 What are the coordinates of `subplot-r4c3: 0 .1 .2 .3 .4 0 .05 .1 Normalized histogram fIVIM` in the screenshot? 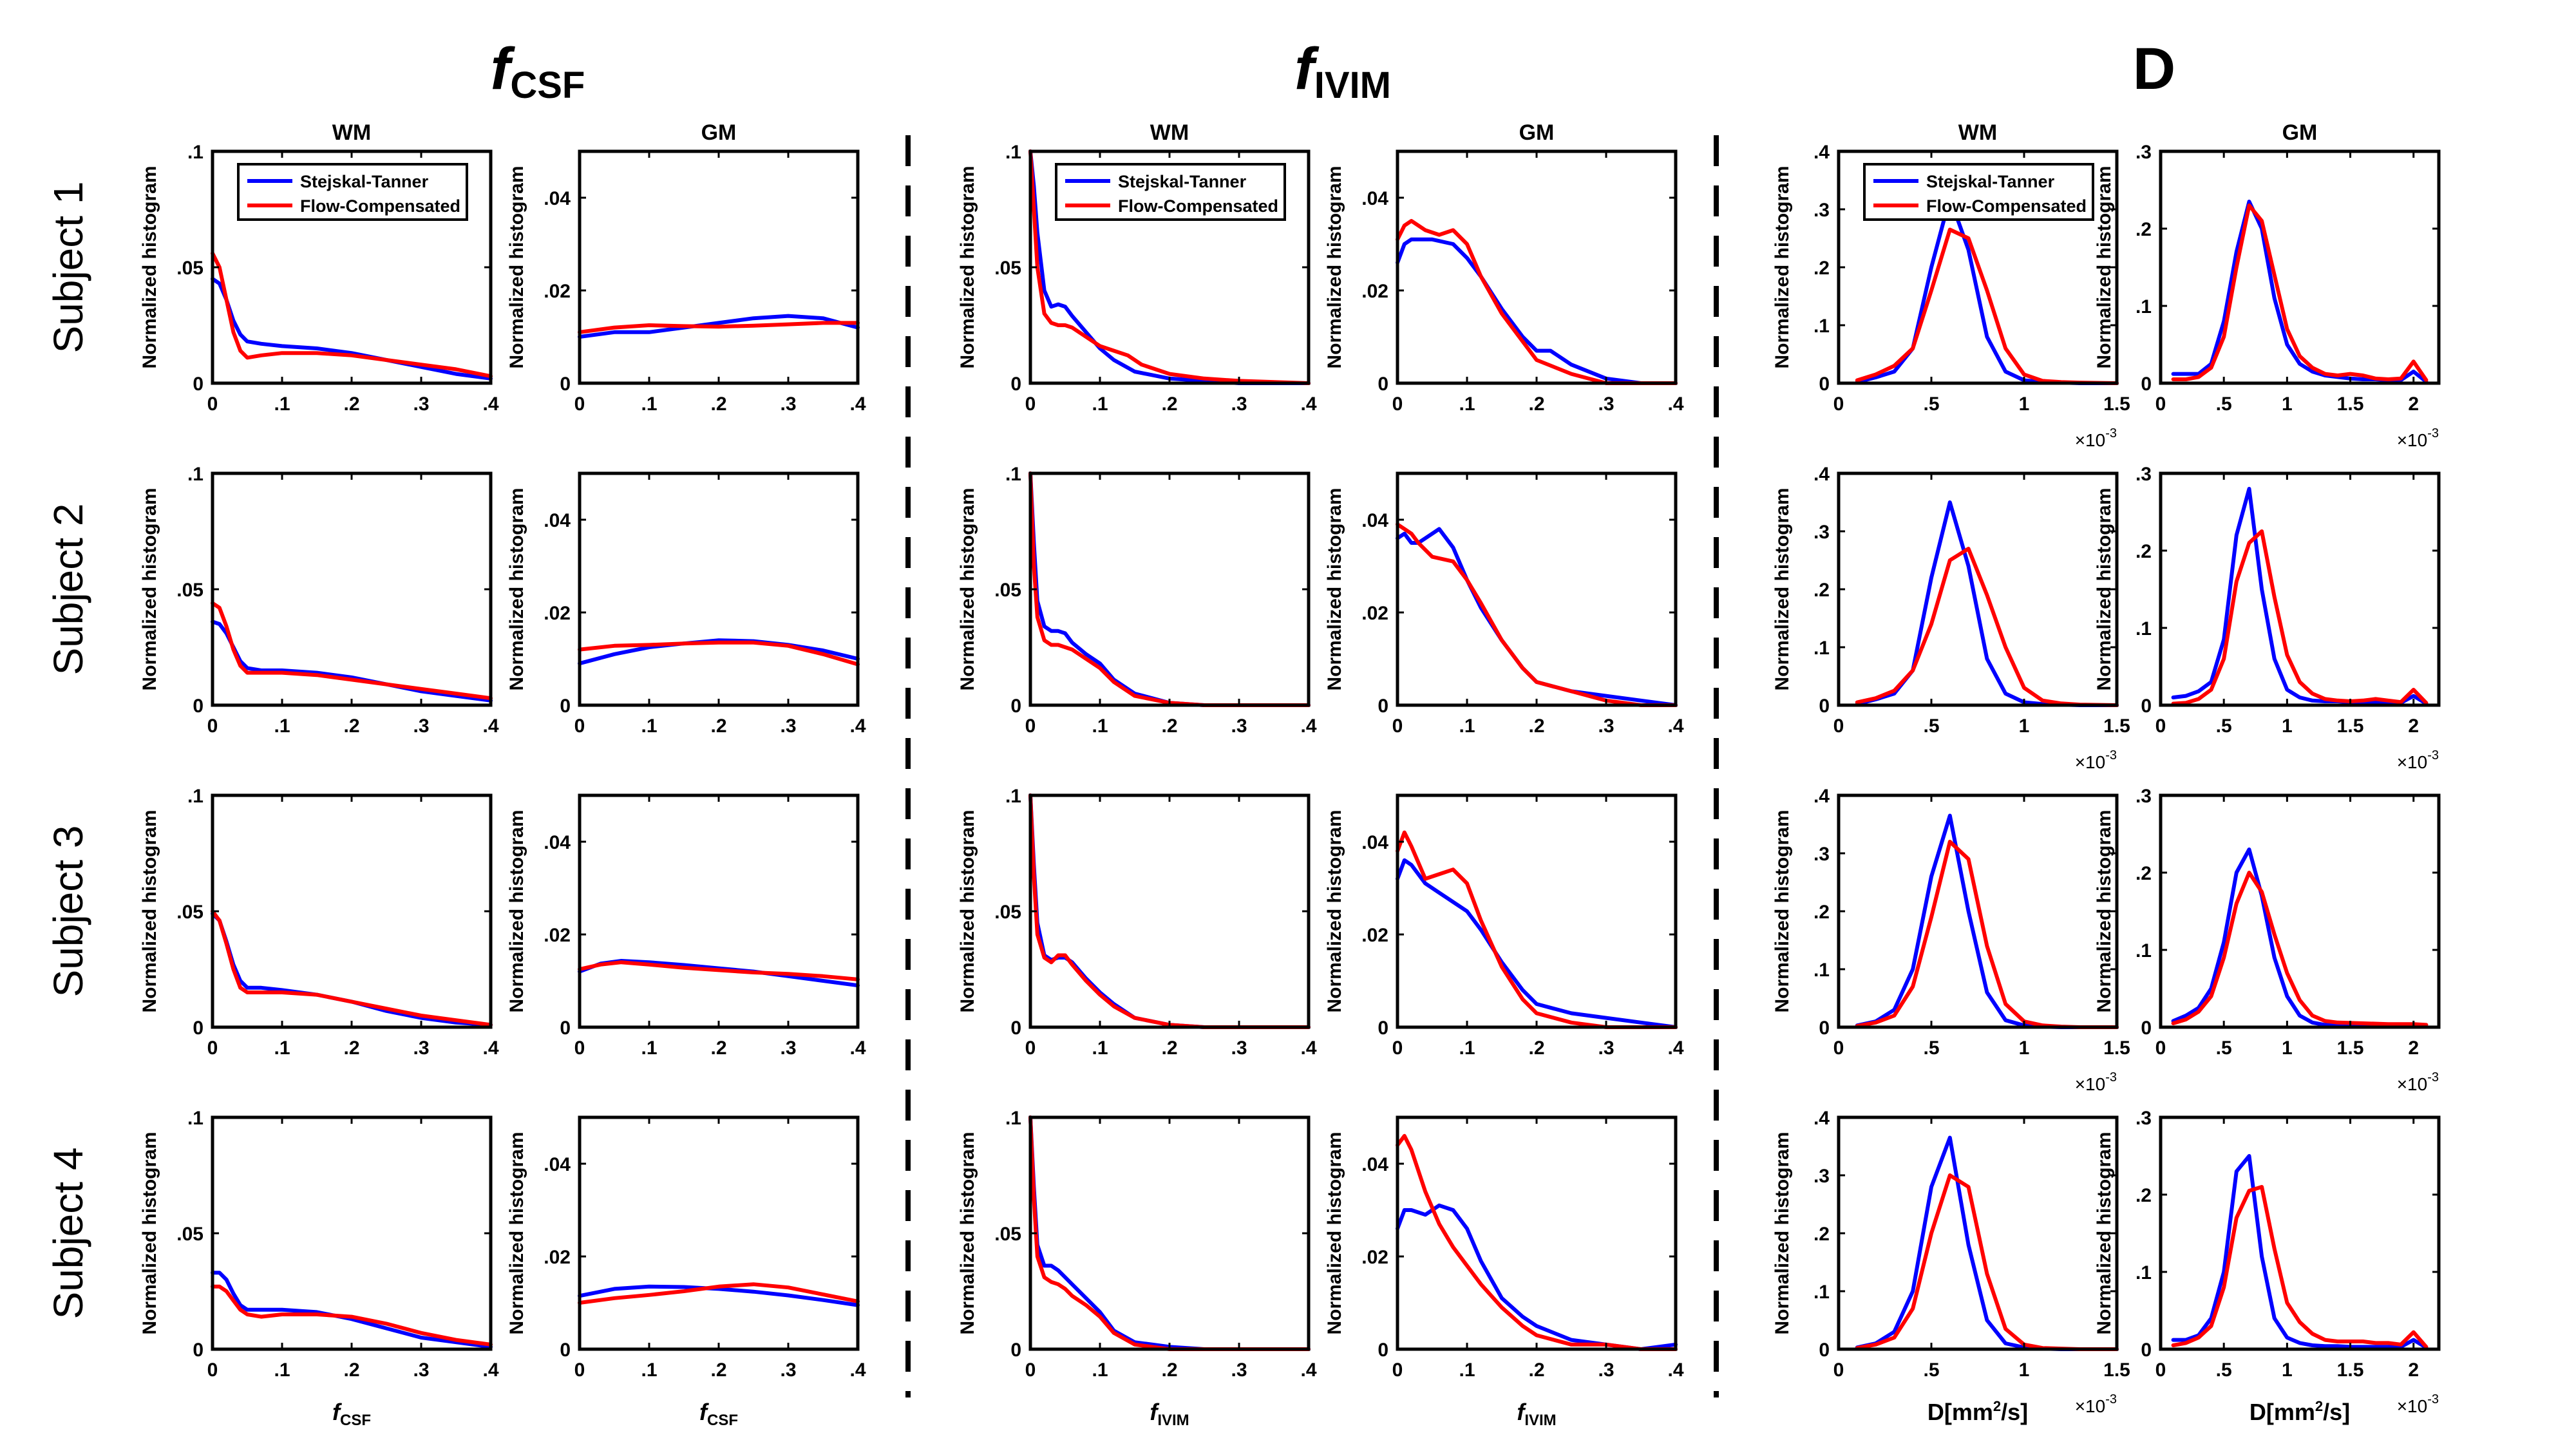 It's located at (1137, 1268).